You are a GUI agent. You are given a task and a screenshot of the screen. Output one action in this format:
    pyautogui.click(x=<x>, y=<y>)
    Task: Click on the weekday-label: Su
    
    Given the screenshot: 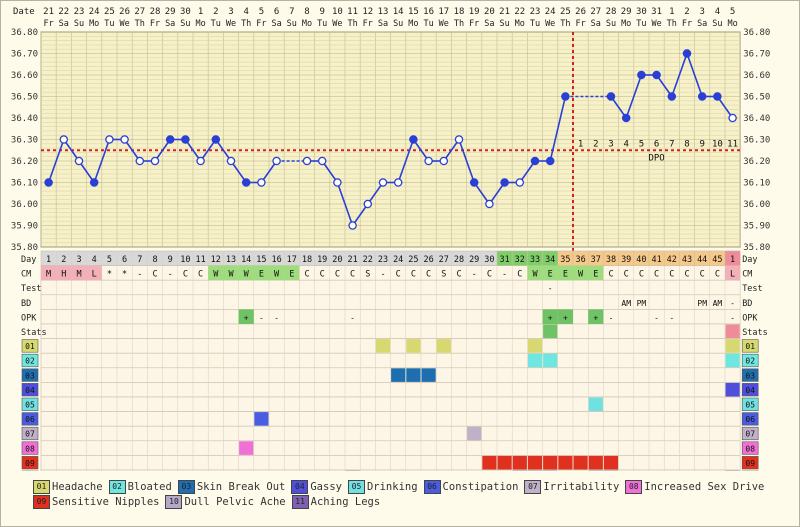 What is the action you would take?
    pyautogui.click(x=398, y=24)
    